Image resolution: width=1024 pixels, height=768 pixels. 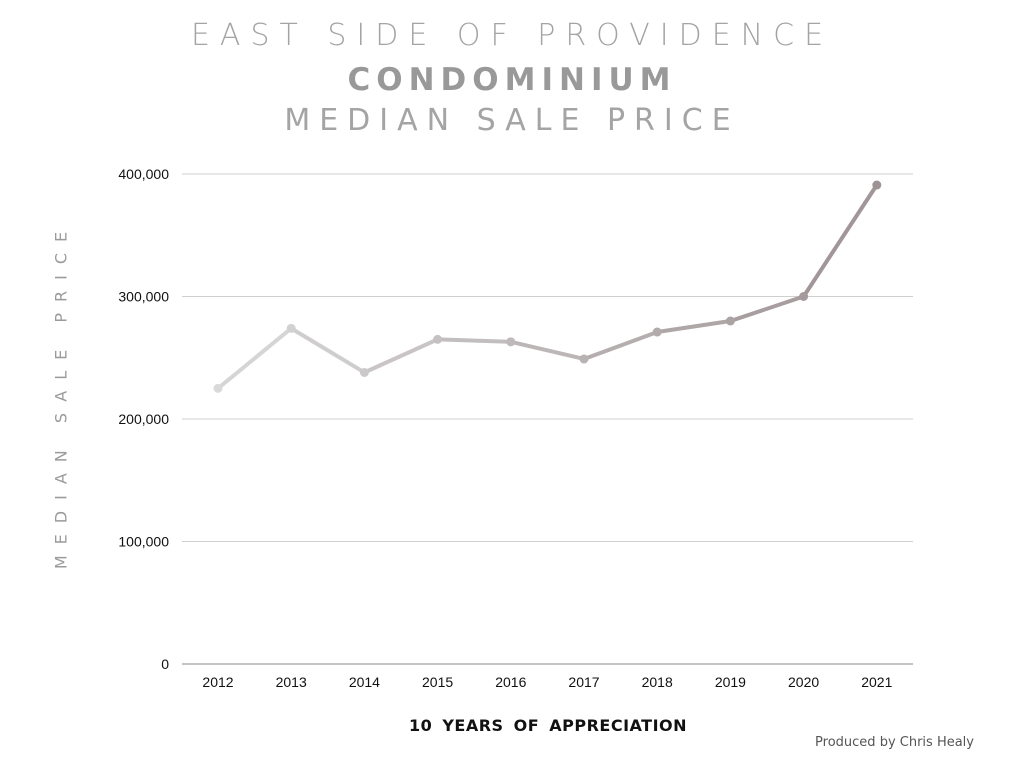 I want to click on x-tick-label: 2014, so click(x=364, y=682).